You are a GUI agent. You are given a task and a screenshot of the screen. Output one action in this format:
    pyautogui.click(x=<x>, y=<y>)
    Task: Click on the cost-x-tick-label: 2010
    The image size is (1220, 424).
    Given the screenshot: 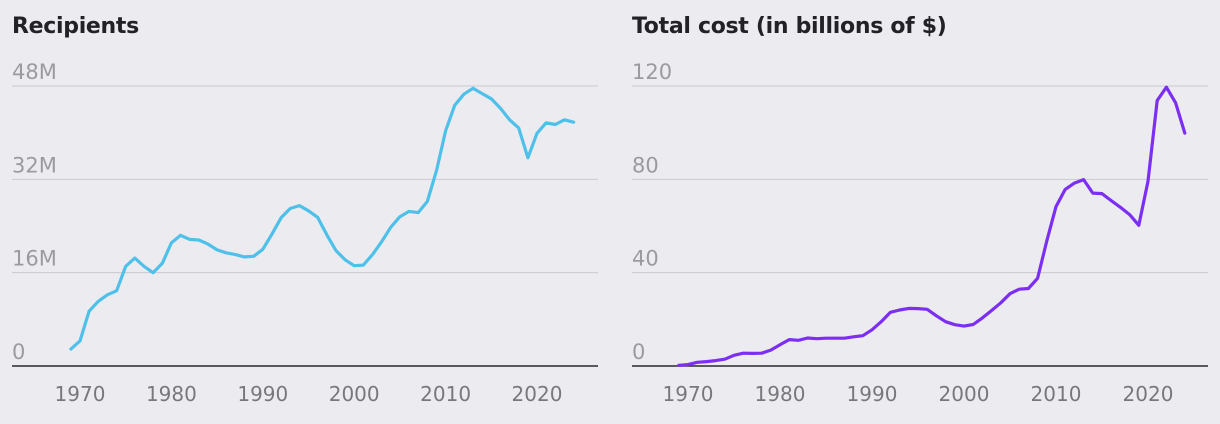 What is the action you would take?
    pyautogui.click(x=1056, y=394)
    